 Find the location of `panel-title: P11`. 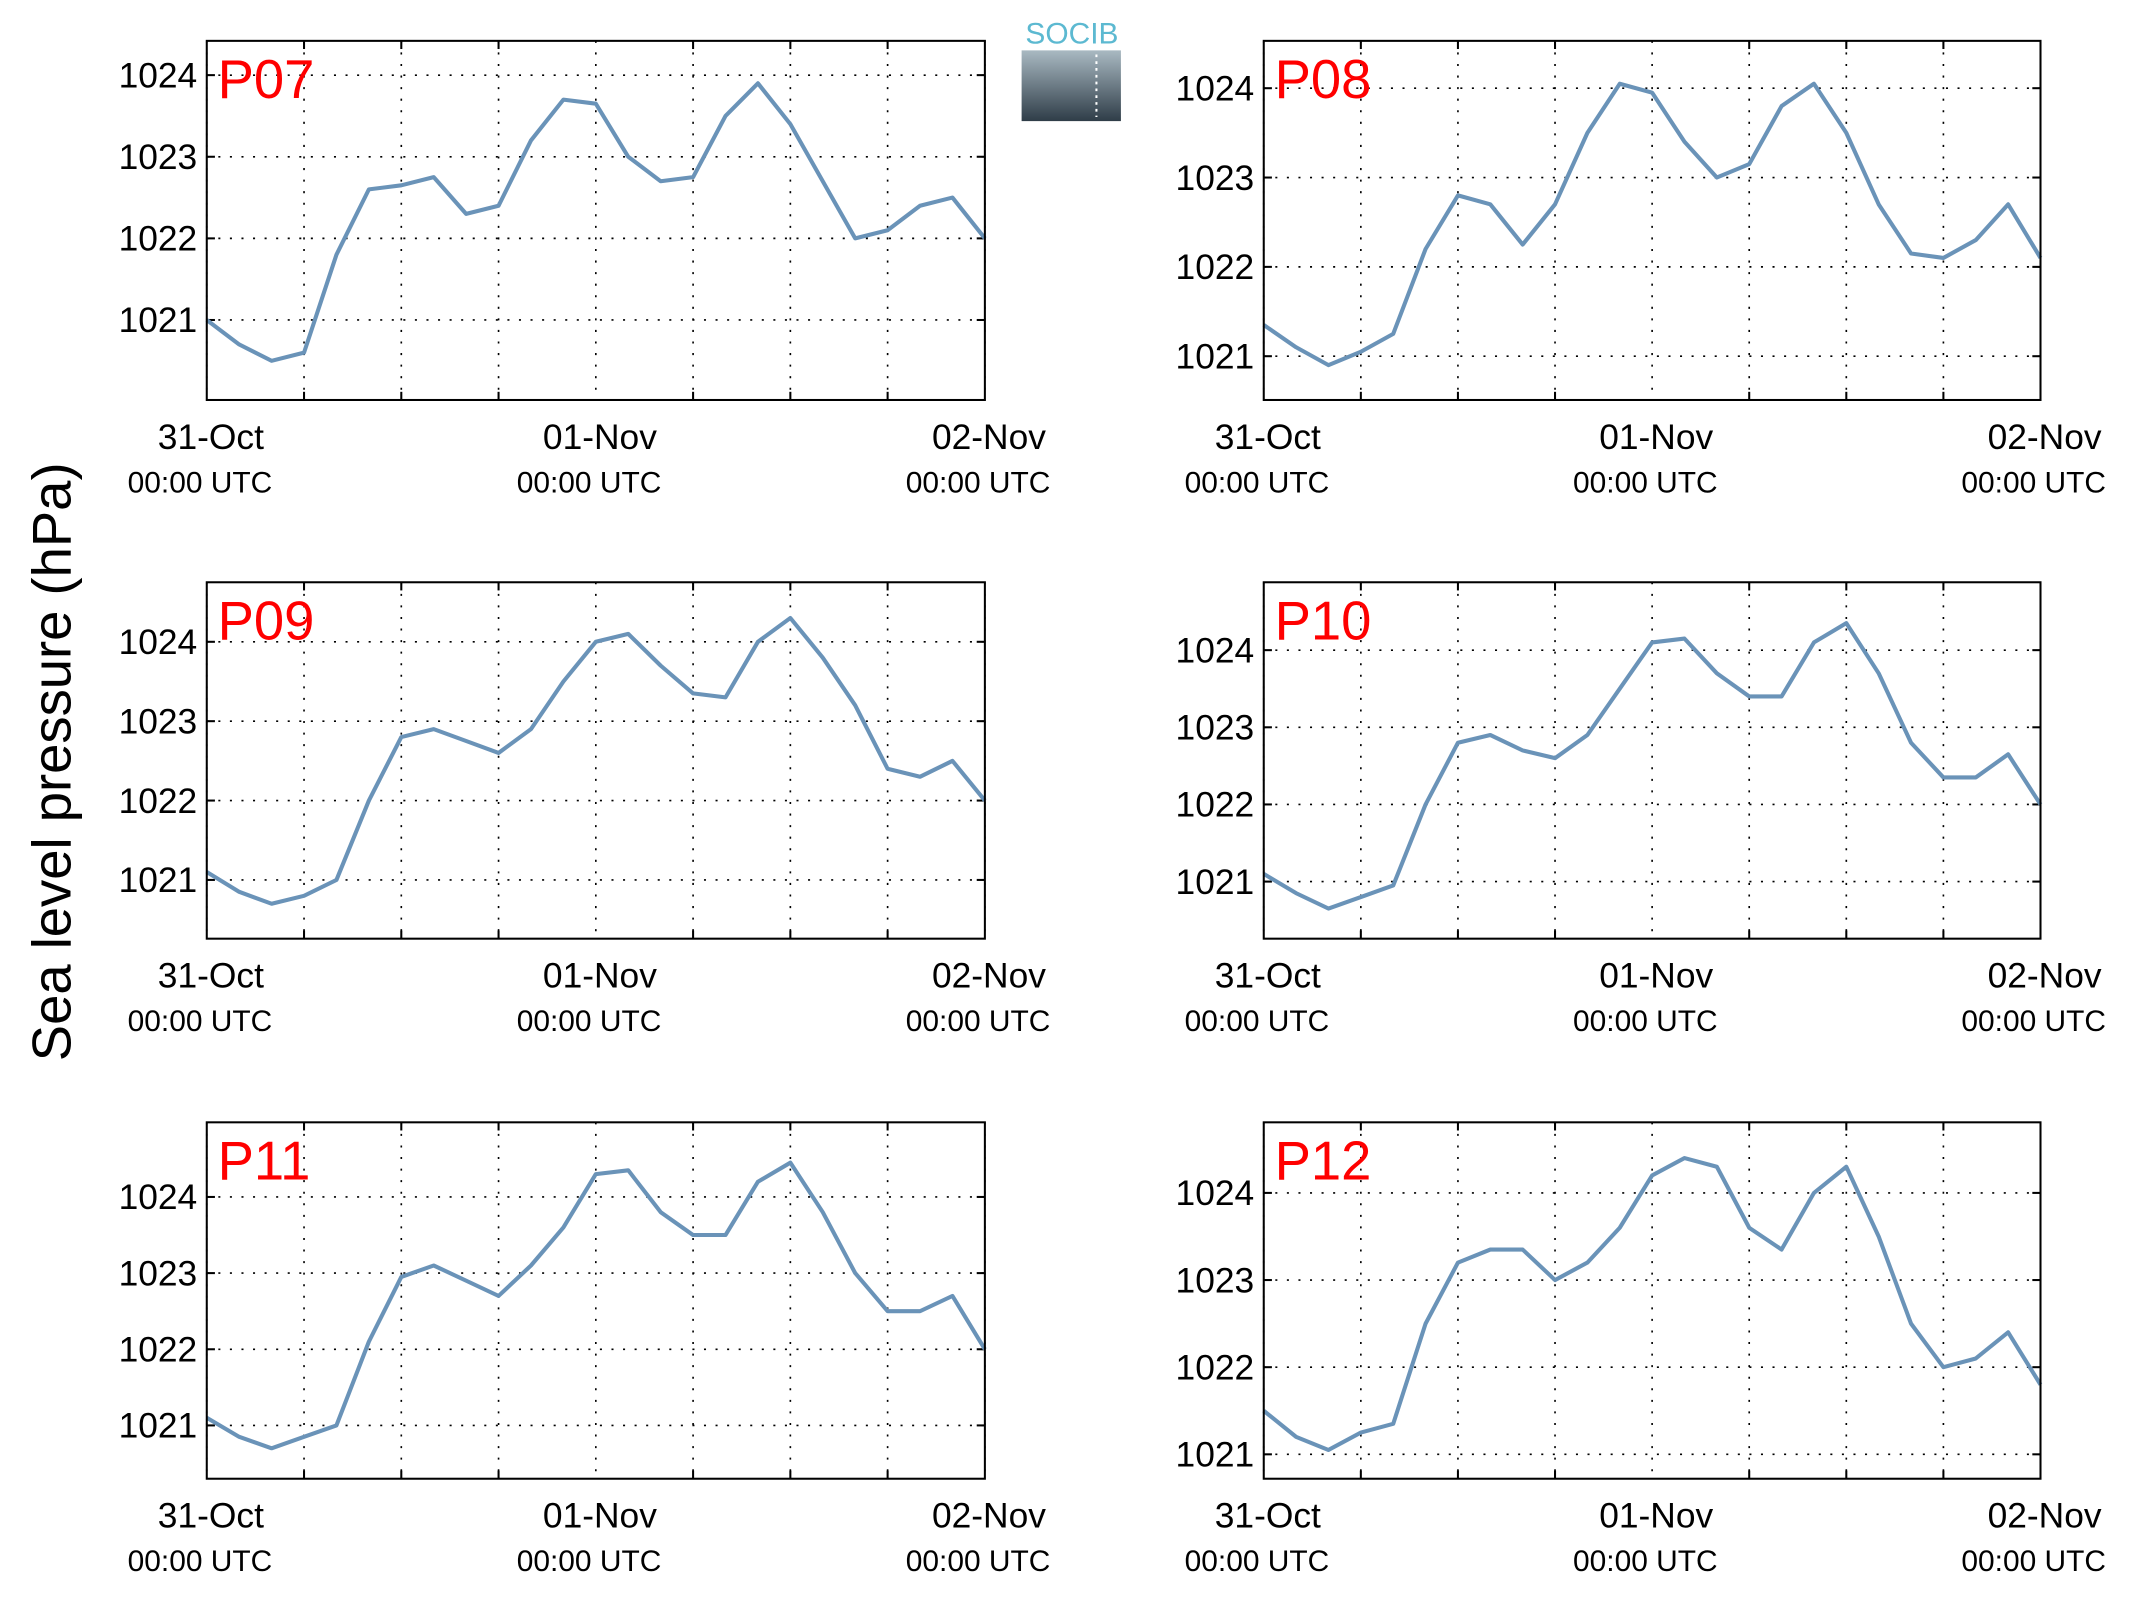

panel-title: P11 is located at coordinates (264, 1160).